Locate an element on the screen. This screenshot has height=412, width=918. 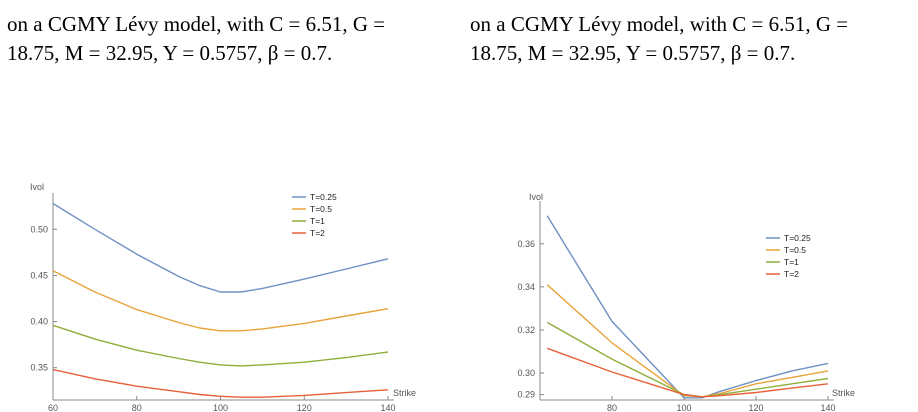
y-tick-label: 0.32 is located at coordinates (526, 330).